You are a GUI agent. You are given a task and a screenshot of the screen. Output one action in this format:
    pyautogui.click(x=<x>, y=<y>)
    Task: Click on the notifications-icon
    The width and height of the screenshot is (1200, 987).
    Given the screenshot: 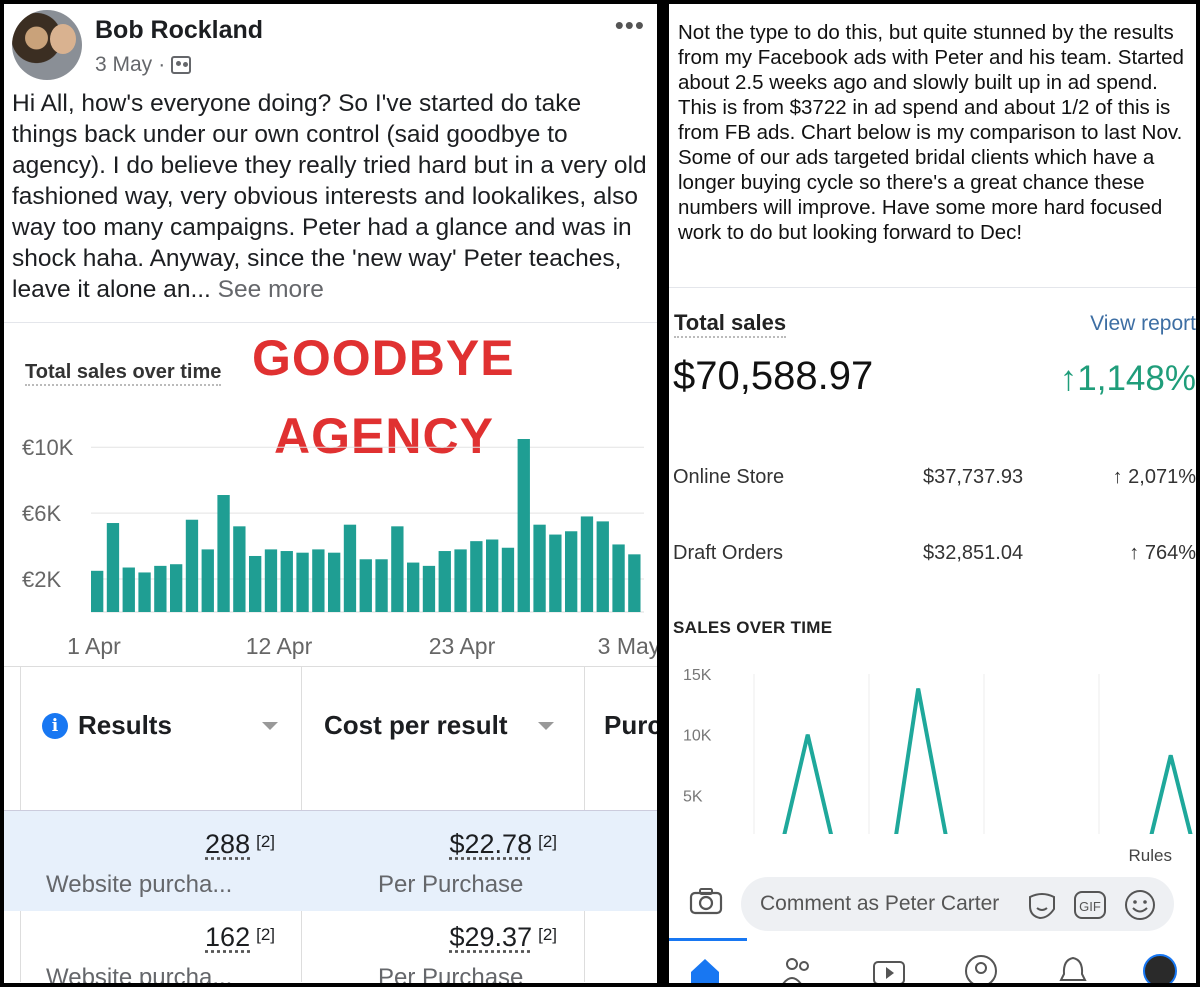 What is the action you would take?
    pyautogui.click(x=1073, y=968)
    